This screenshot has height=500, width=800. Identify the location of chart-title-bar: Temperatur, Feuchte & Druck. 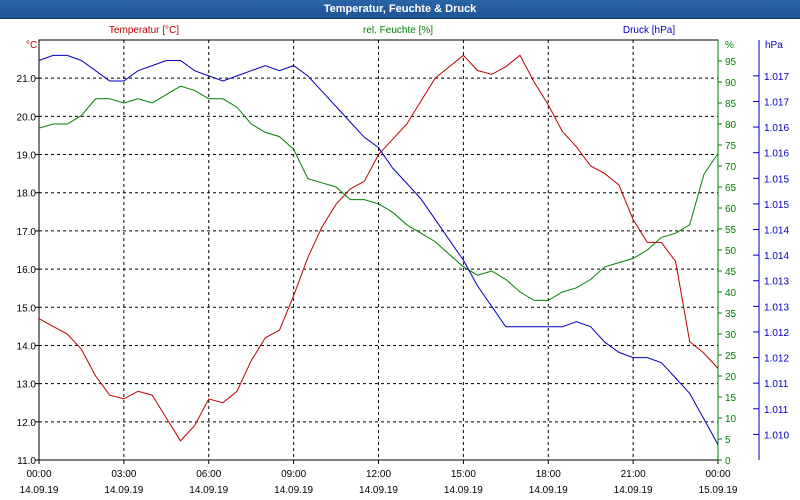
(400, 9).